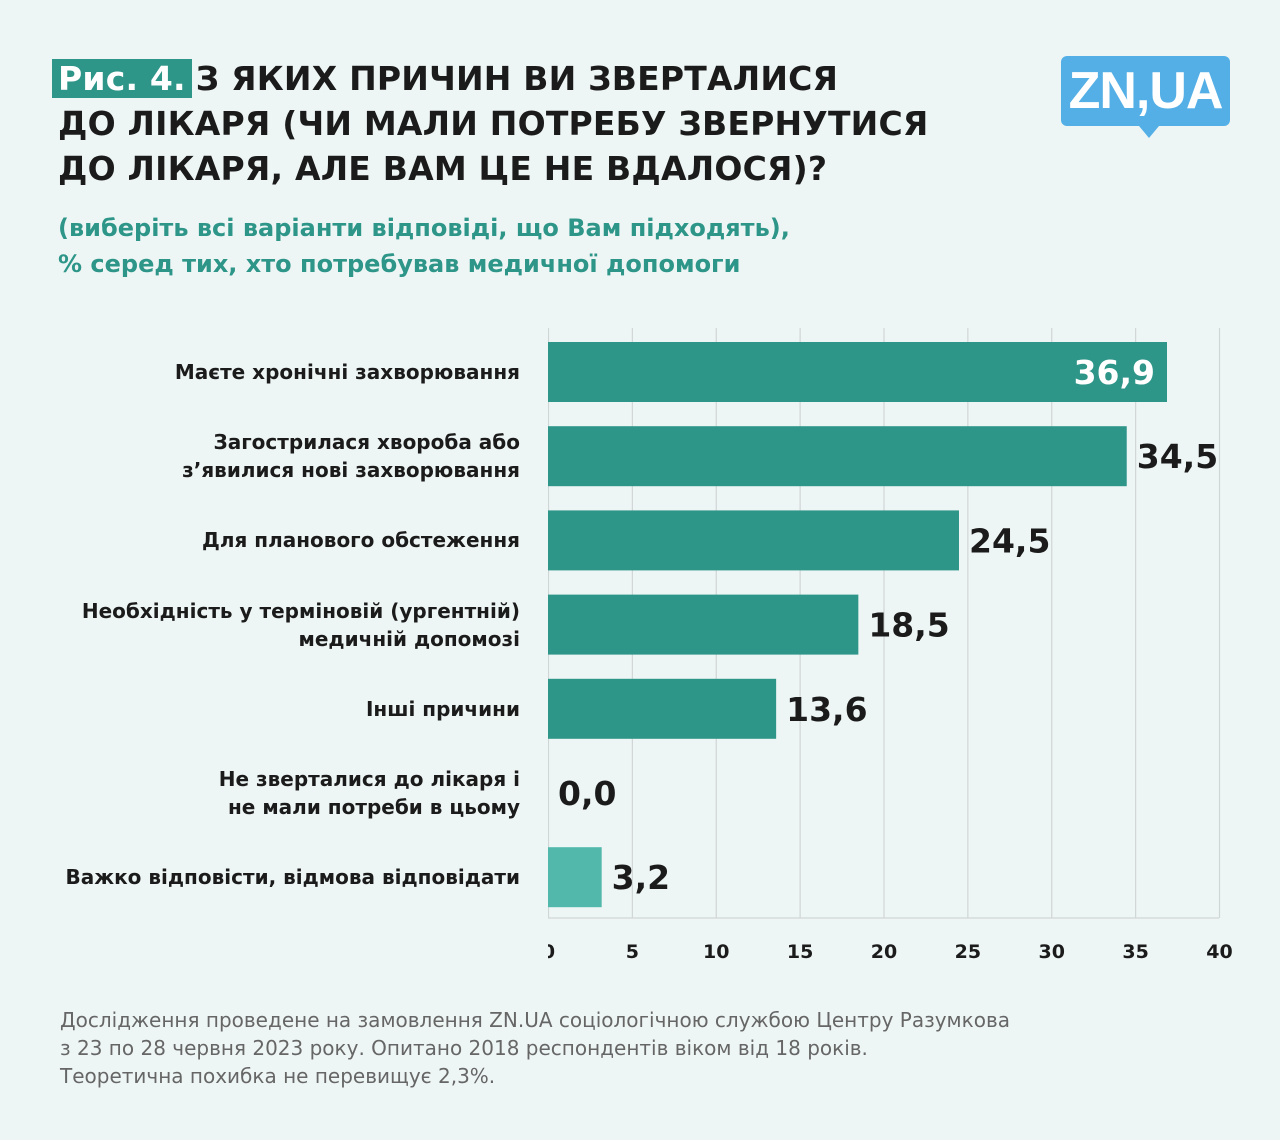 The width and height of the screenshot is (1280, 1140). What do you see at coordinates (351, 470) in the screenshot?
I see `category-label-line: з’явилися нові захворювання` at bounding box center [351, 470].